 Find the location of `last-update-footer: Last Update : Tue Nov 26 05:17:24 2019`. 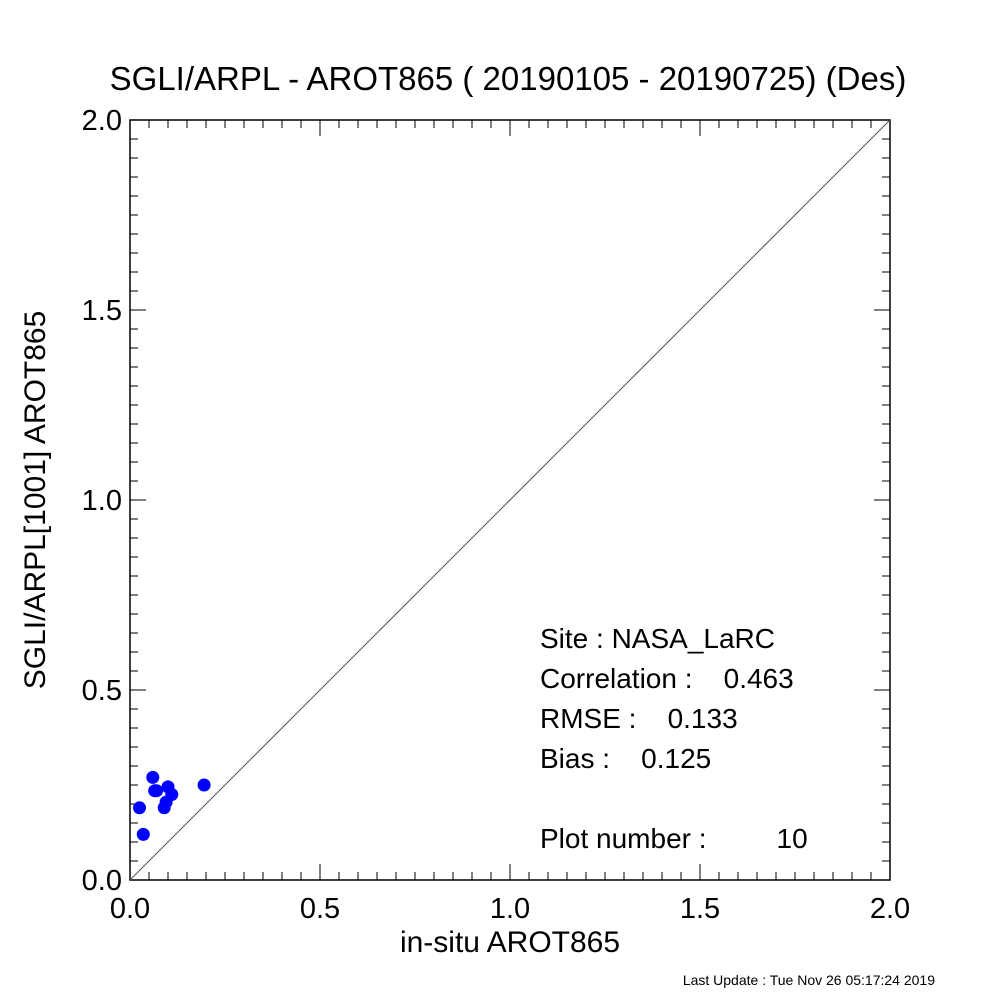

last-update-footer: Last Update : Tue Nov 26 05:17:24 2019 is located at coordinates (809, 980).